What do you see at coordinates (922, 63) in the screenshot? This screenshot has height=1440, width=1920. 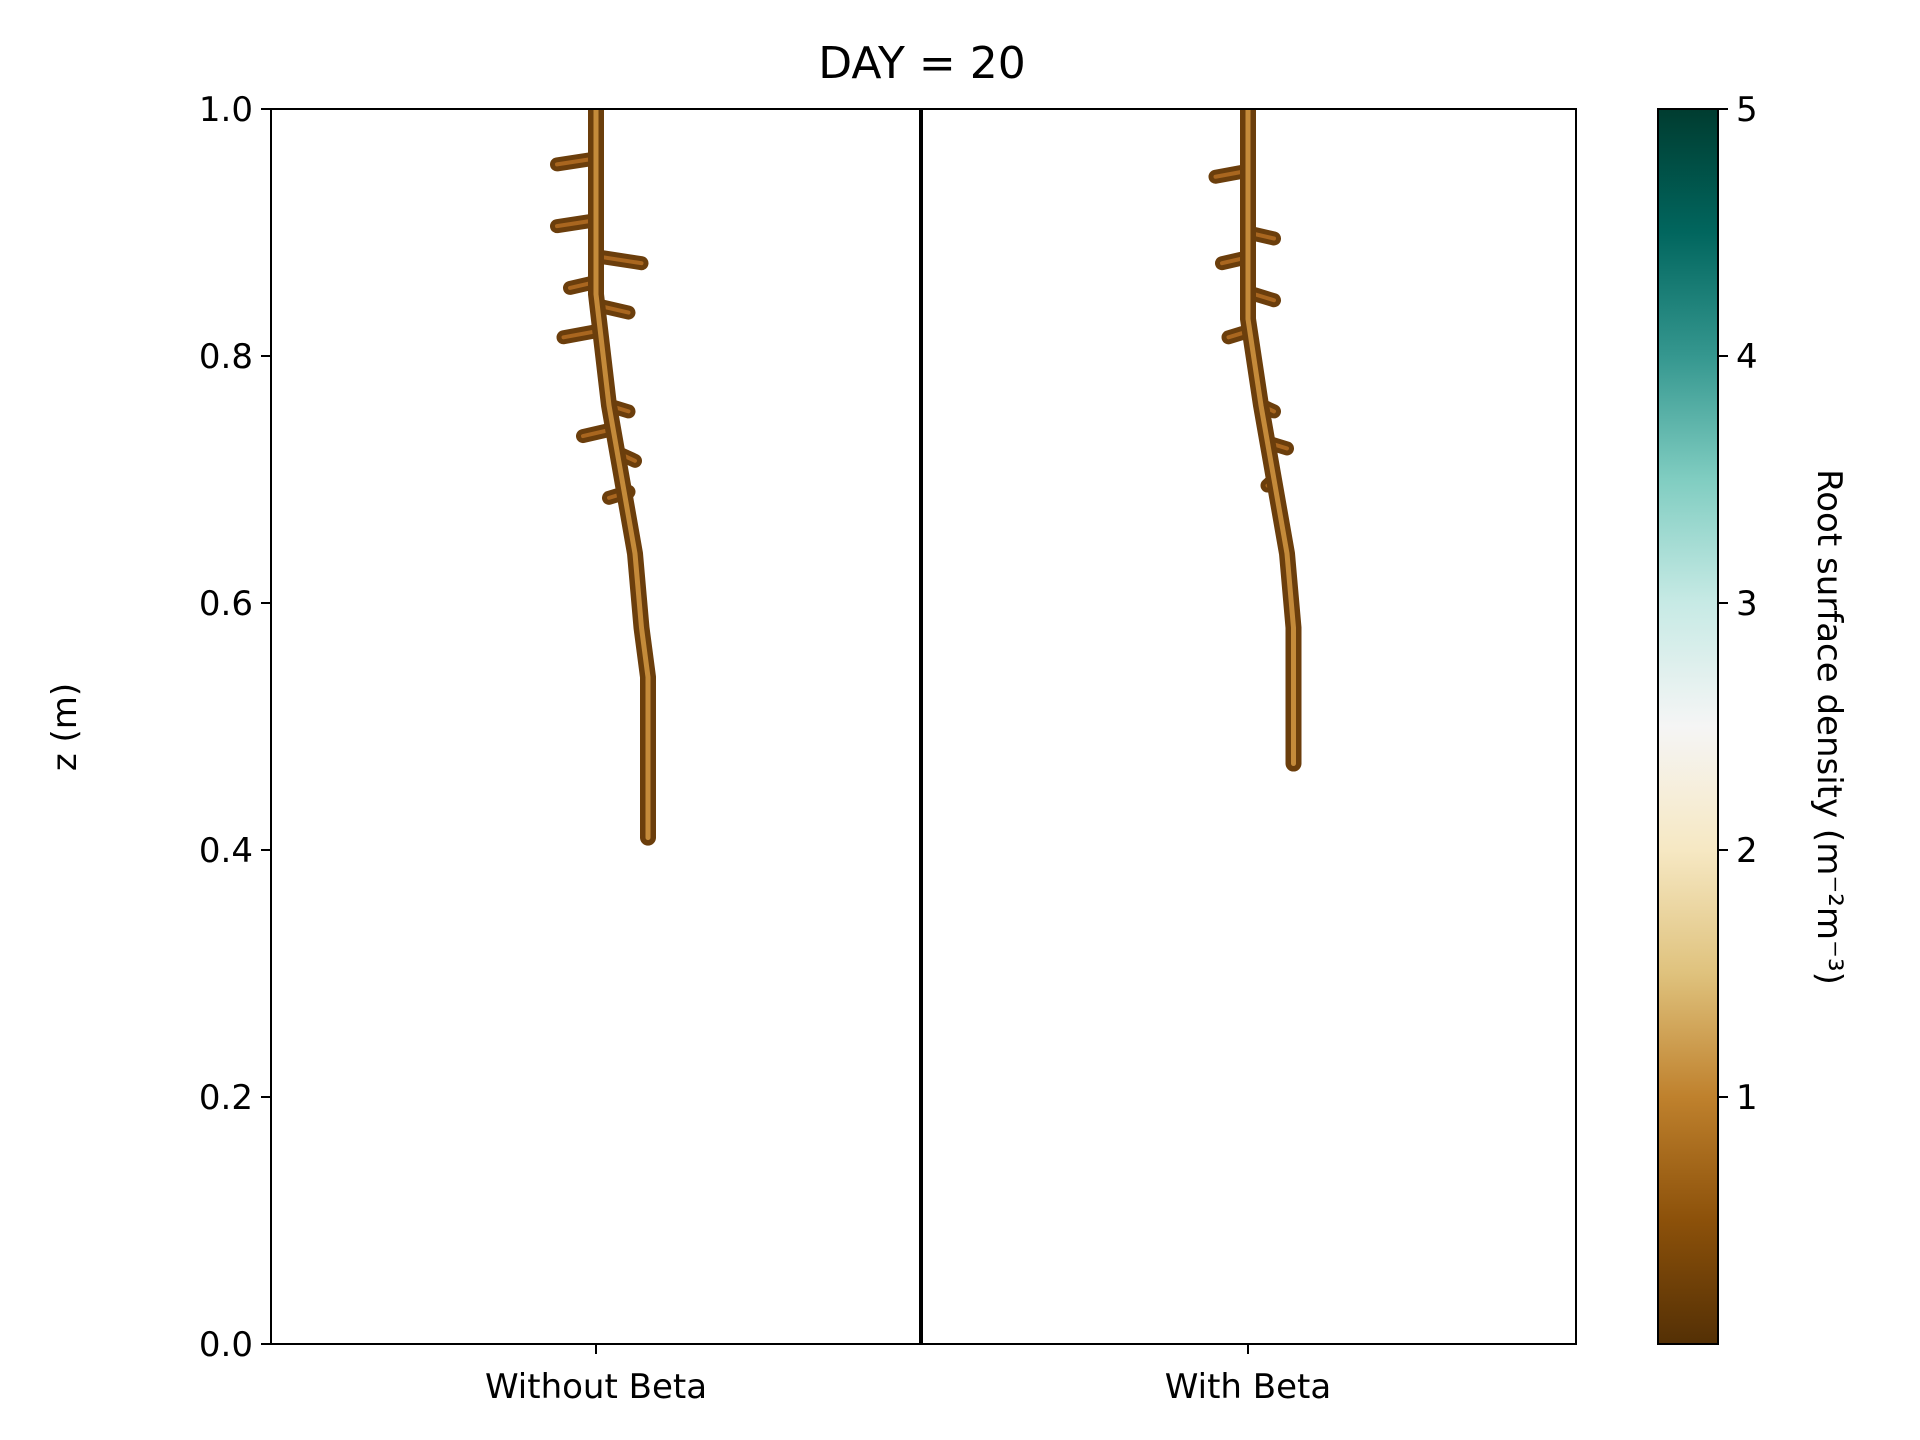 I see `chart-title: DAY = 20` at bounding box center [922, 63].